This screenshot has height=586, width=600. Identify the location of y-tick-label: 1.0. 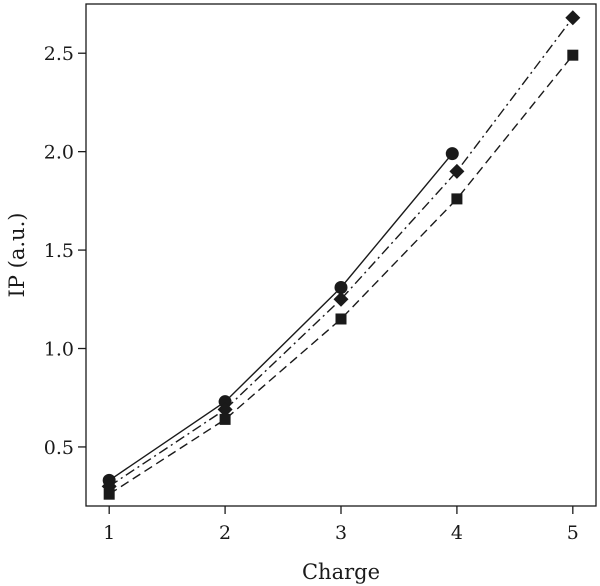
(59, 350).